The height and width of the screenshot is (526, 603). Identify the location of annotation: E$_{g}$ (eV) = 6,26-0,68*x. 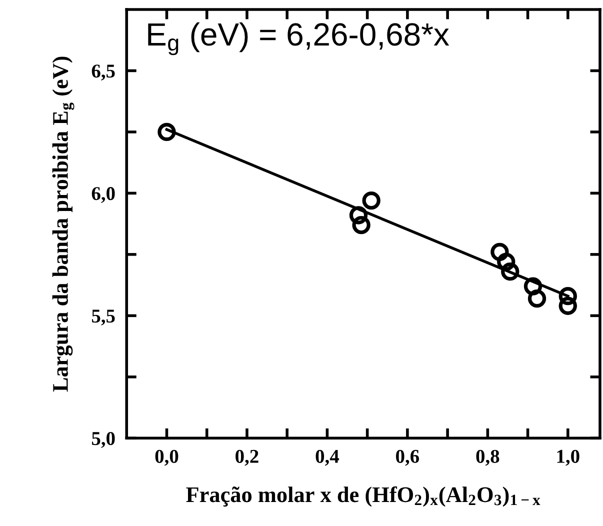
(299, 39).